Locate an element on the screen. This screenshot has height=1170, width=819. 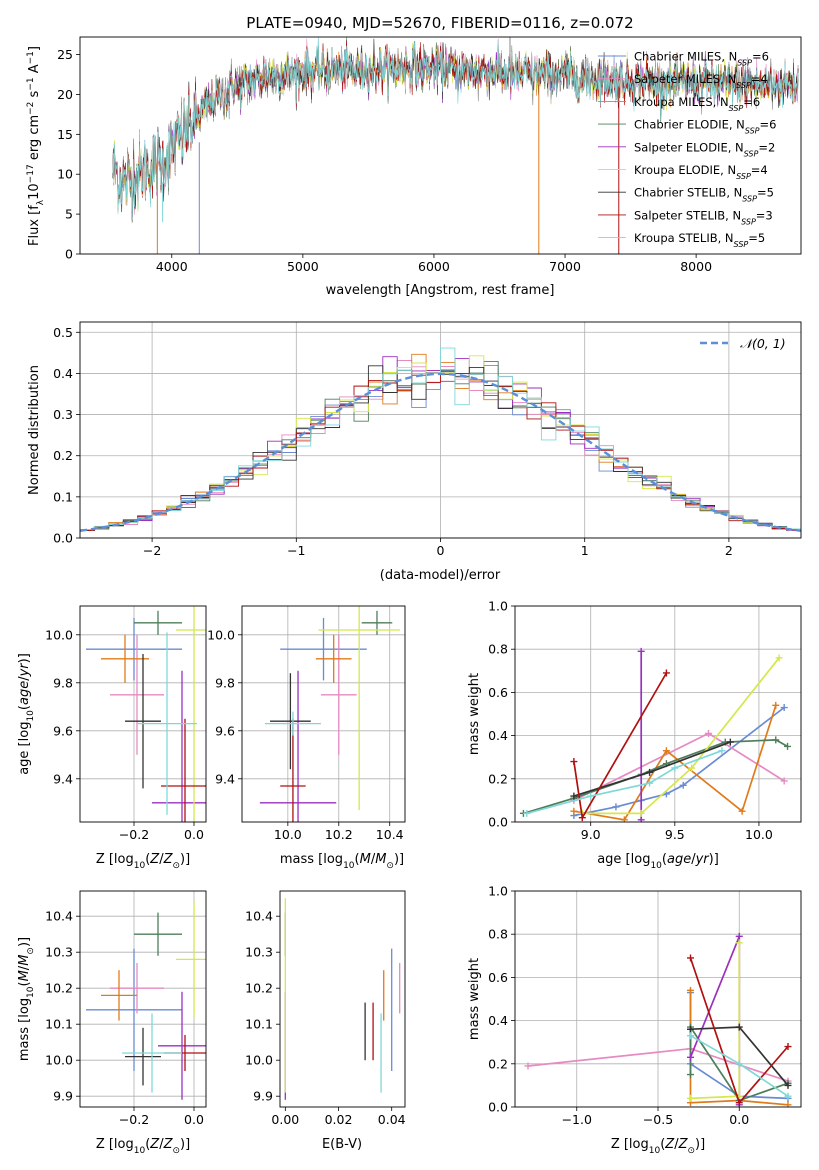
mass-vs-ebv-frame is located at coordinates (342, 999).